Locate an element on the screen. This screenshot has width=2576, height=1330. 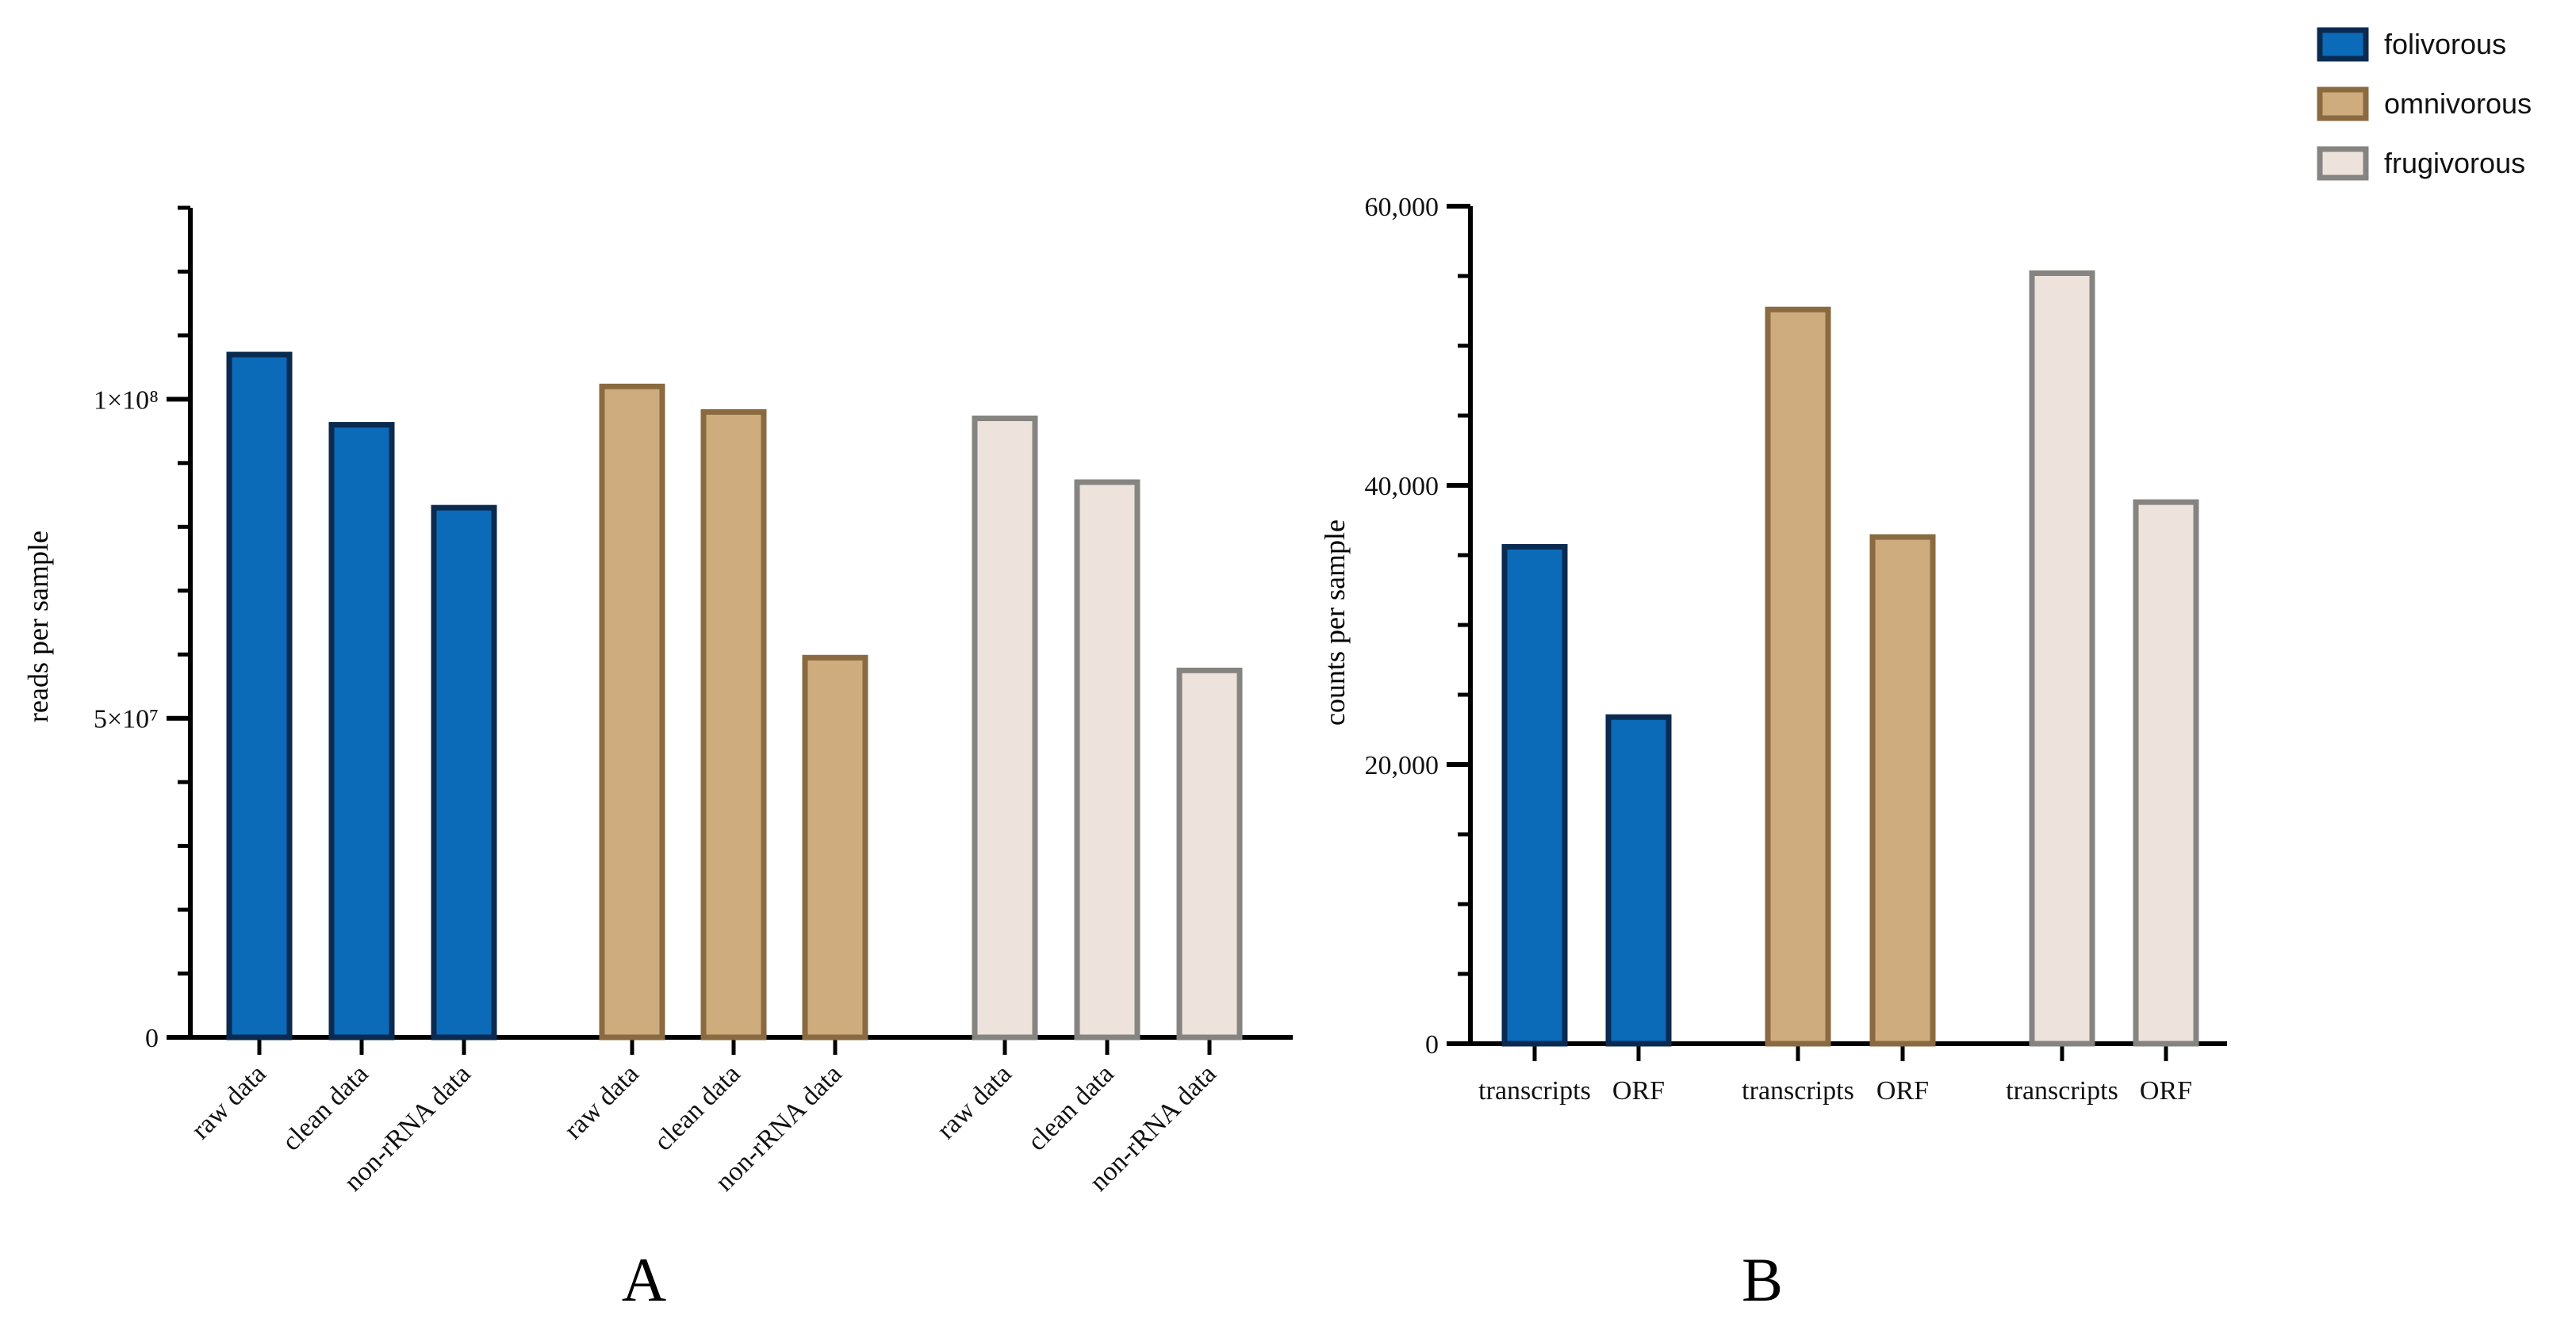
panel-b-bar-folivorous-transcripts is located at coordinates (1534, 795).